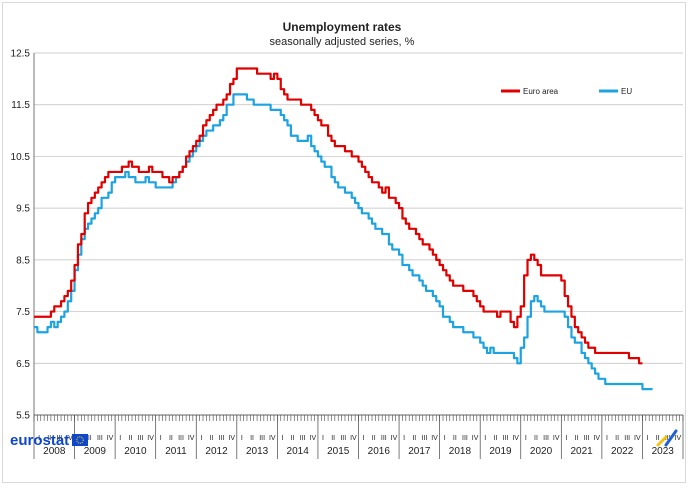  Describe the element at coordinates (626, 91) in the screenshot. I see `legend-label-eu: EU` at that location.